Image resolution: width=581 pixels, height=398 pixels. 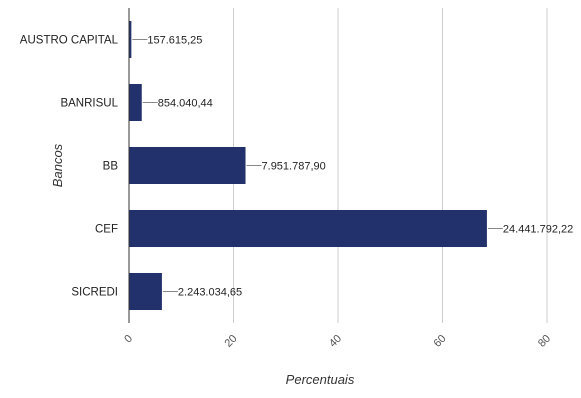 What do you see at coordinates (174, 41) in the screenshot?
I see `data-label: 157.615,25` at bounding box center [174, 41].